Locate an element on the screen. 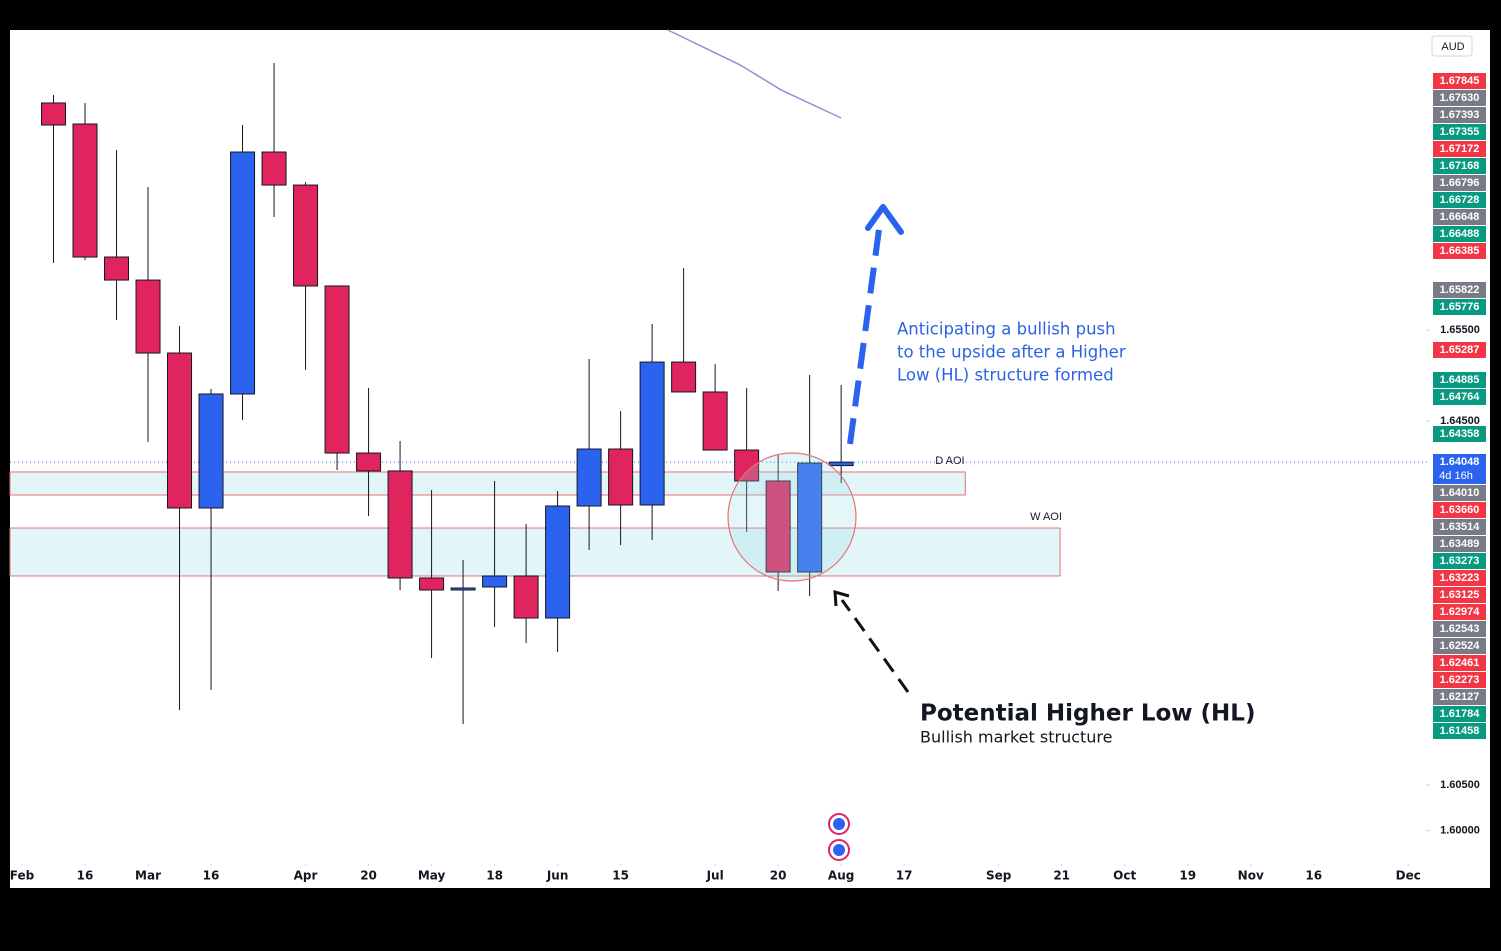 Image resolution: width=1501 pixels, height=951 pixels. price-label: 1.65287 is located at coordinates (1460, 350).